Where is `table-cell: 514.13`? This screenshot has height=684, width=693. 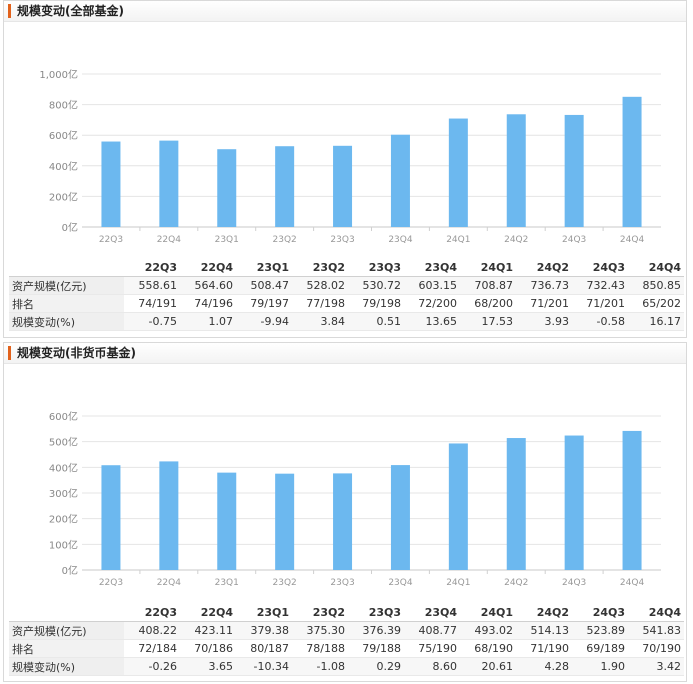
table-cell: 514.13 is located at coordinates (544, 630).